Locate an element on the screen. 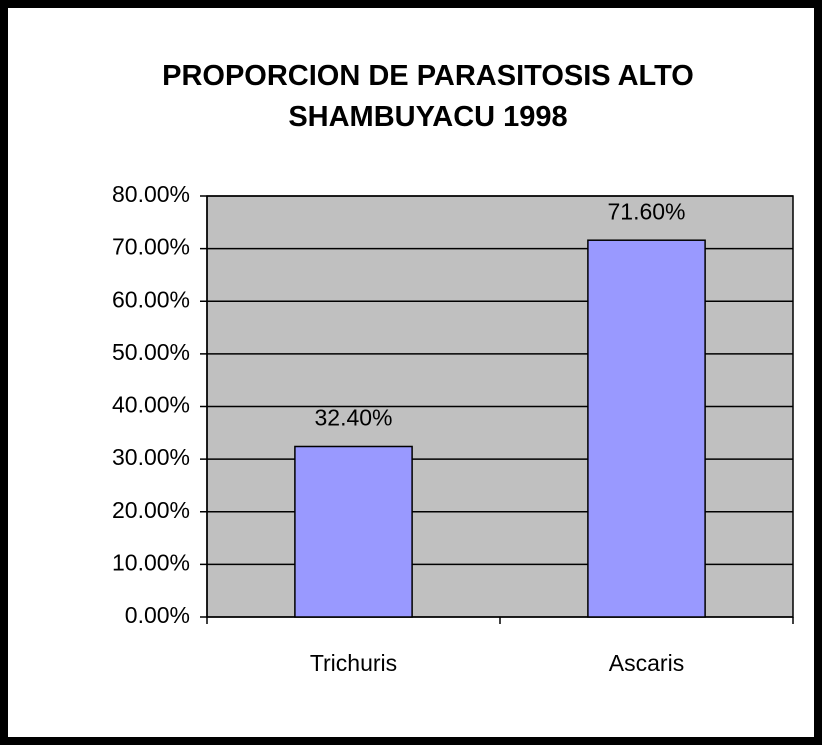 The width and height of the screenshot is (822, 745). y-tick-label: 40.00% is located at coordinates (151, 405).